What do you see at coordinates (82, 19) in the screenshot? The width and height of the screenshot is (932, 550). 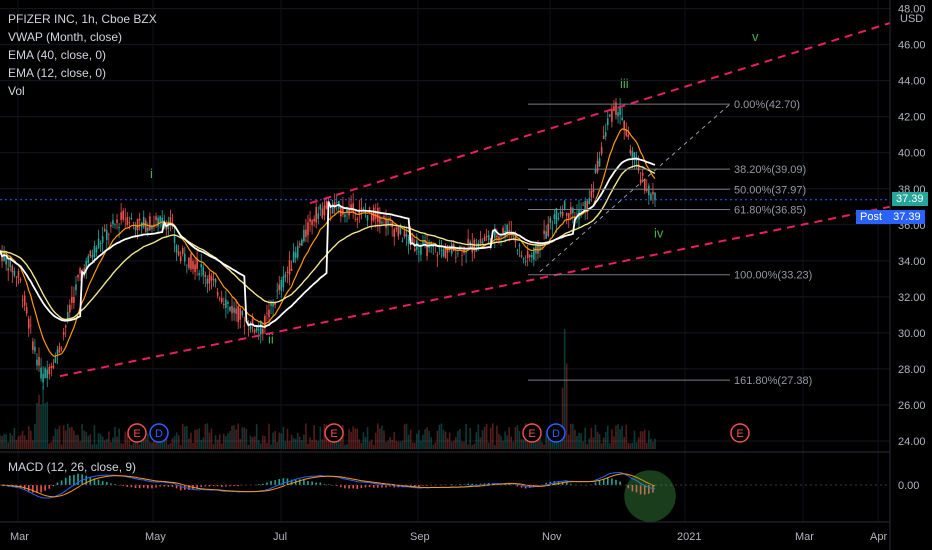 I see `symbol-title: PFIZER INC, 1h, Cboe BZX` at bounding box center [82, 19].